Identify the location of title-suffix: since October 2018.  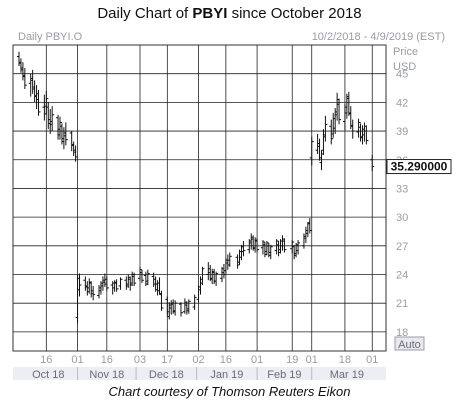
(294, 13).